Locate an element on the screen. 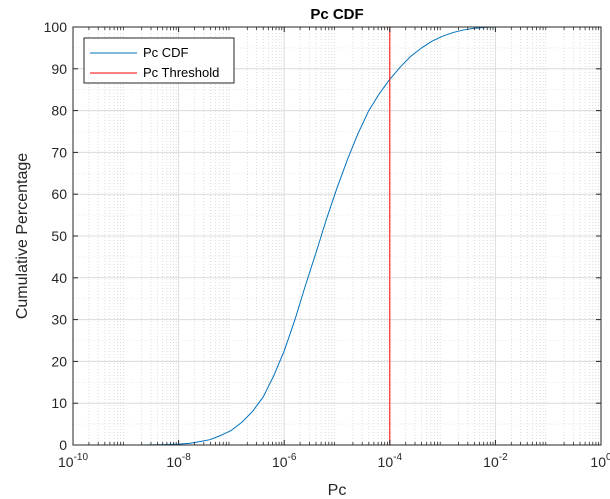 The image size is (610, 499). y-tick-label: 40 is located at coordinates (59, 278).